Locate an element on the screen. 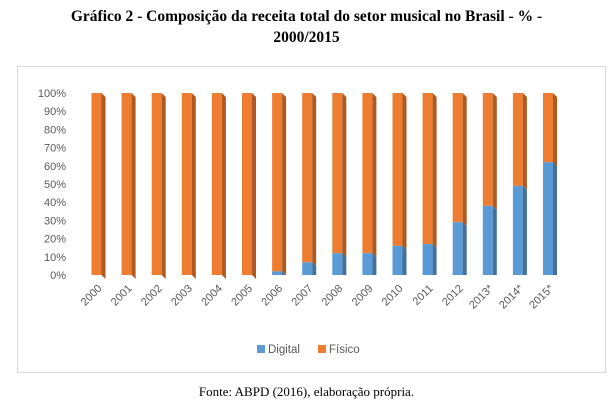  y-tick-label: 90% is located at coordinates (55, 112).